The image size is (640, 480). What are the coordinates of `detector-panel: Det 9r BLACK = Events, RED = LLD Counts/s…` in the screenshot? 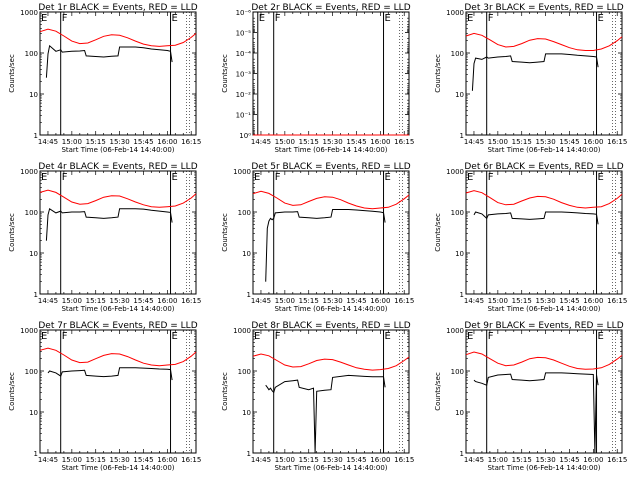 It's located at (530, 396).